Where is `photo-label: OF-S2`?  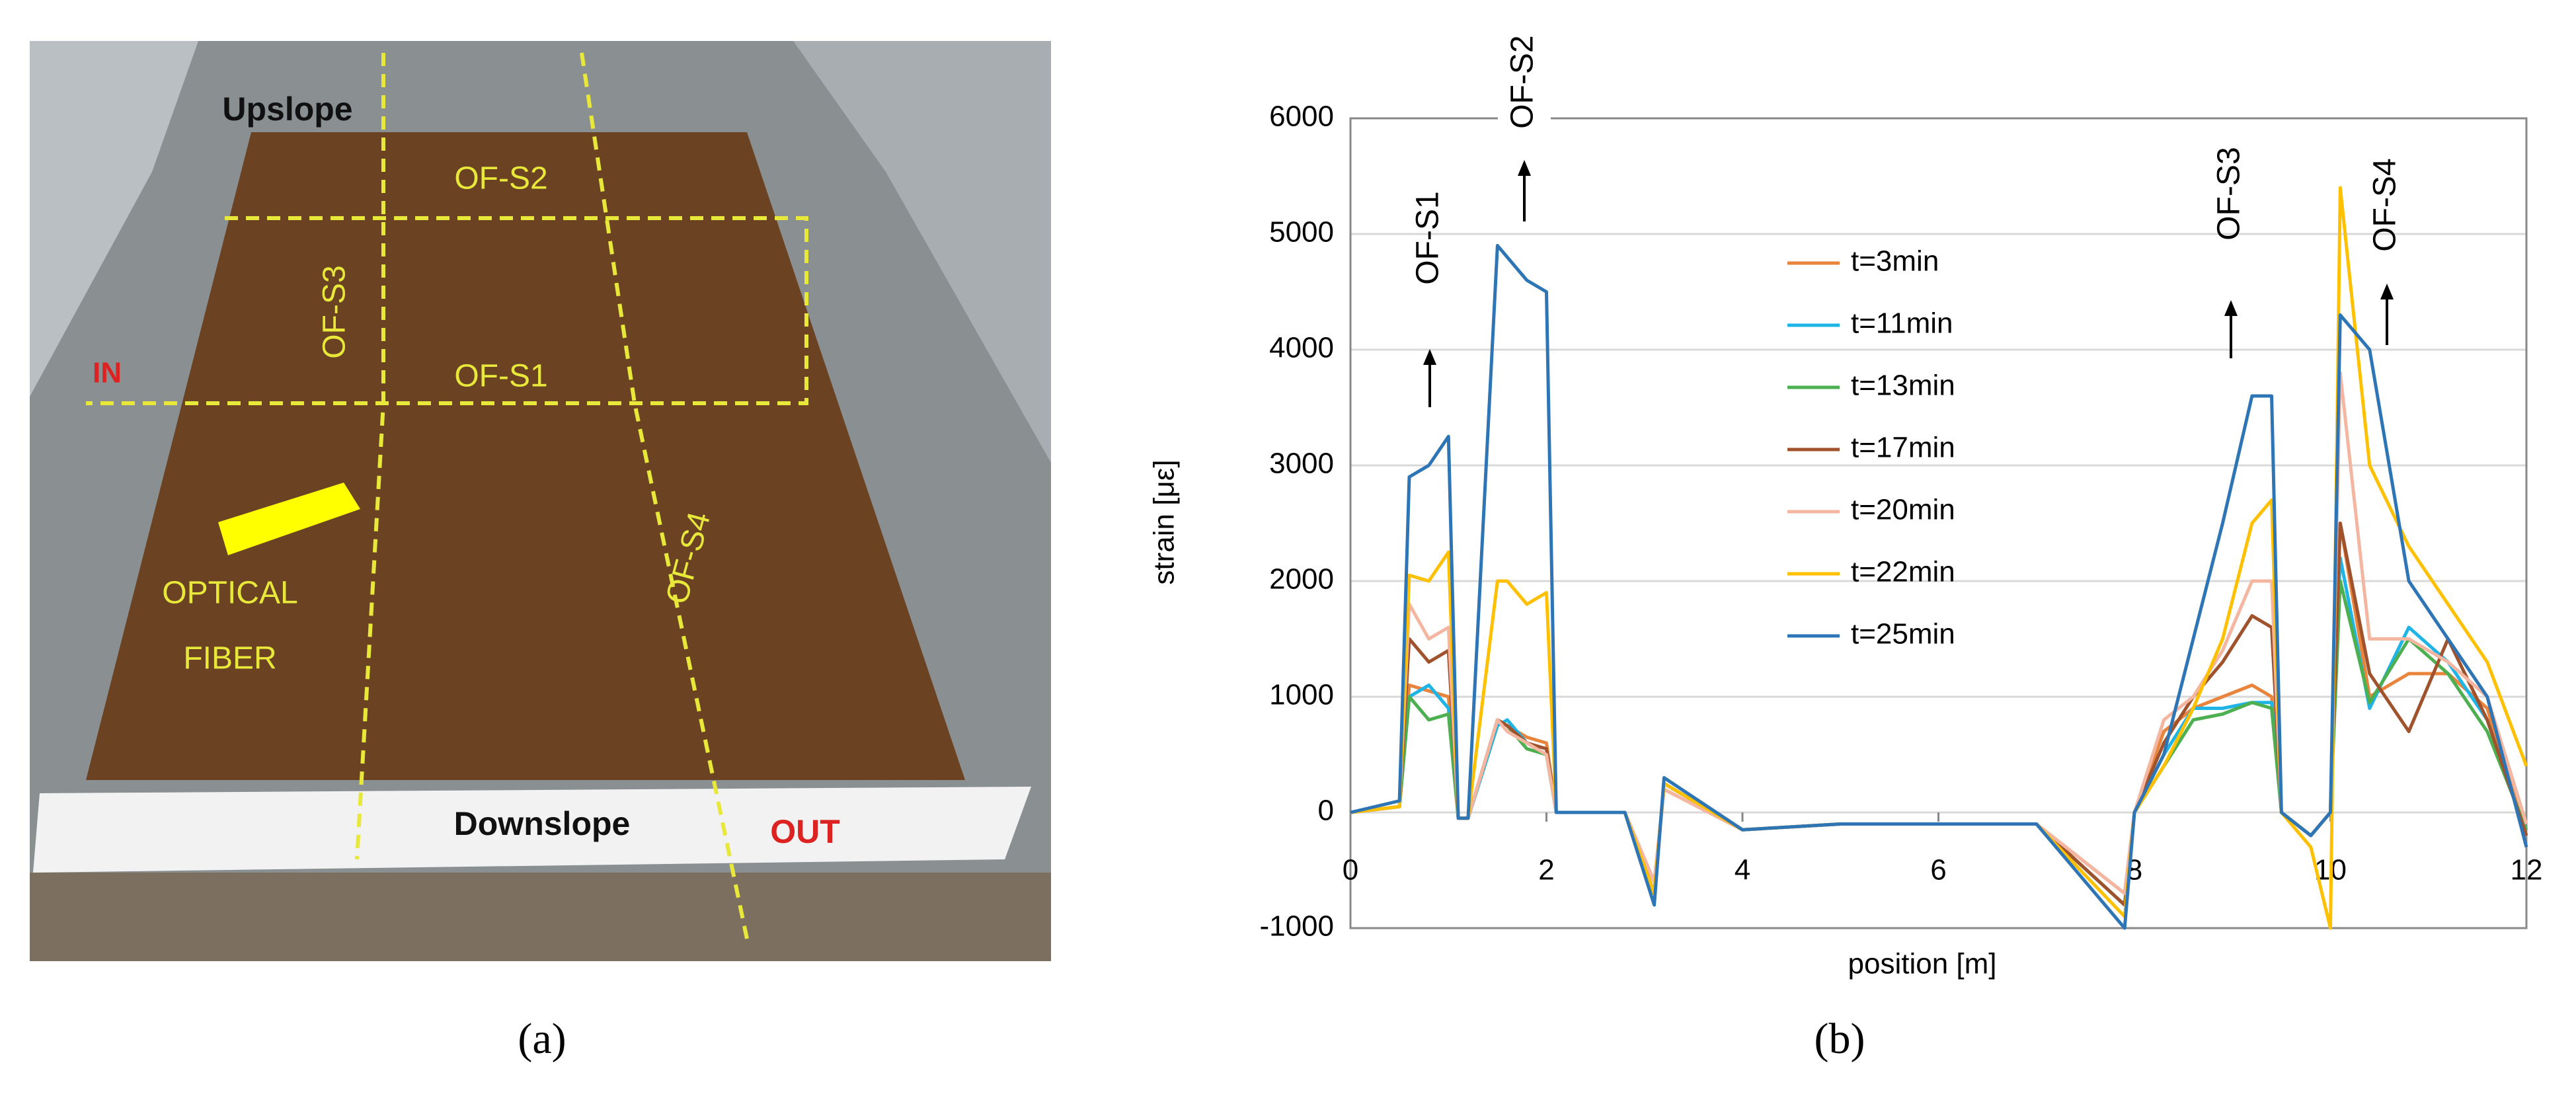
photo-label: OF-S2 is located at coordinates (500, 178).